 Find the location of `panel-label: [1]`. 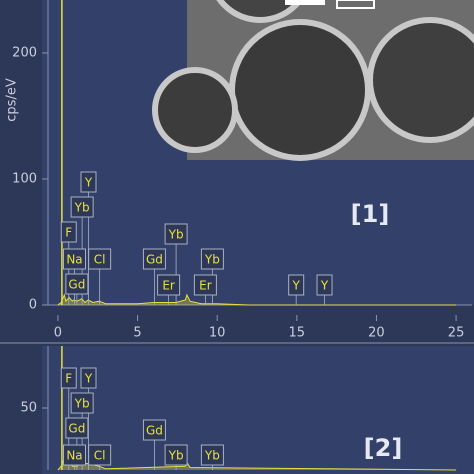

panel-label: [1] is located at coordinates (370, 214).